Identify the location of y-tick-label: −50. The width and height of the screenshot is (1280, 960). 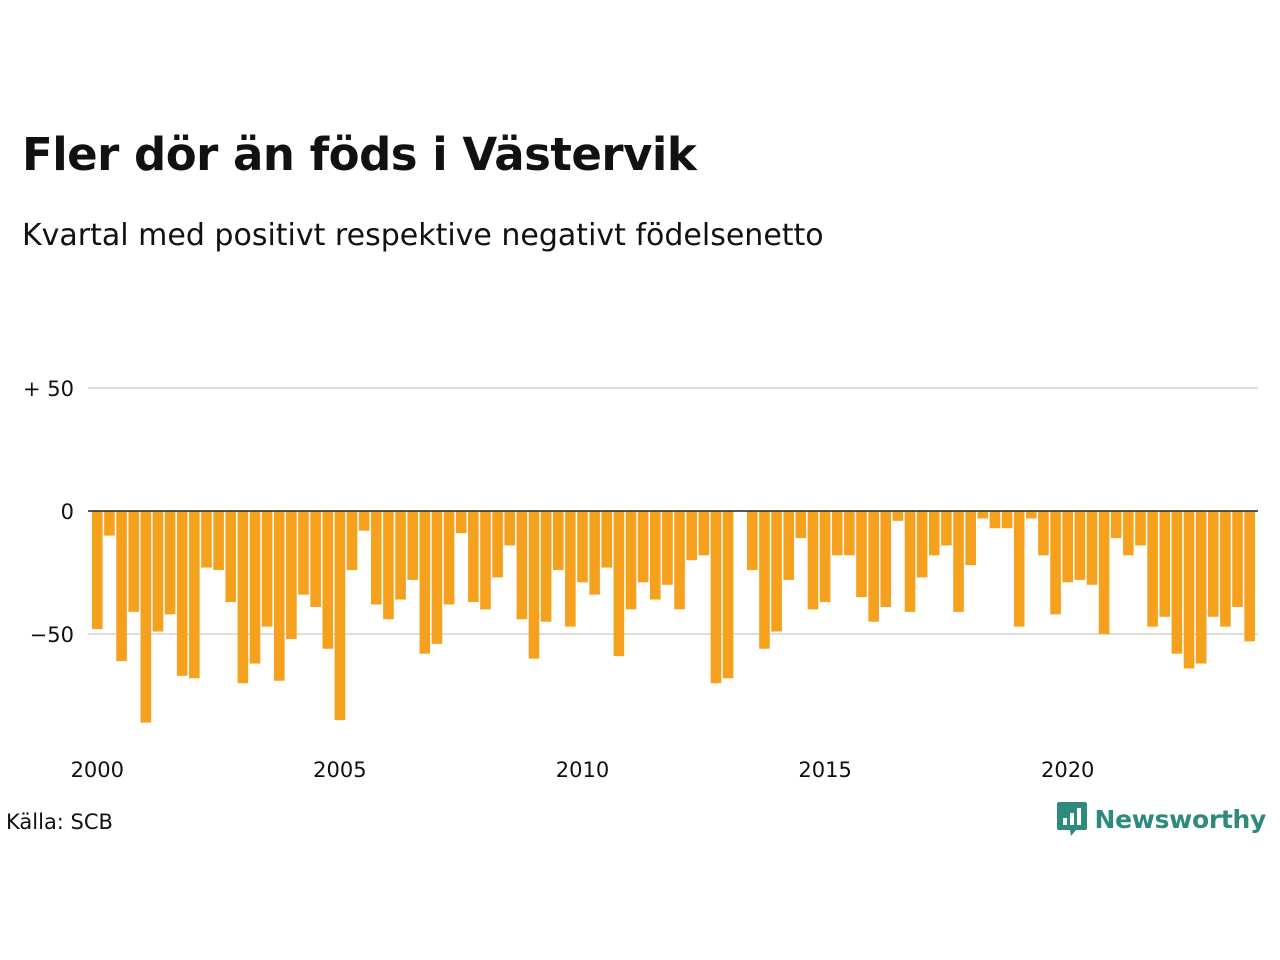
(52, 635).